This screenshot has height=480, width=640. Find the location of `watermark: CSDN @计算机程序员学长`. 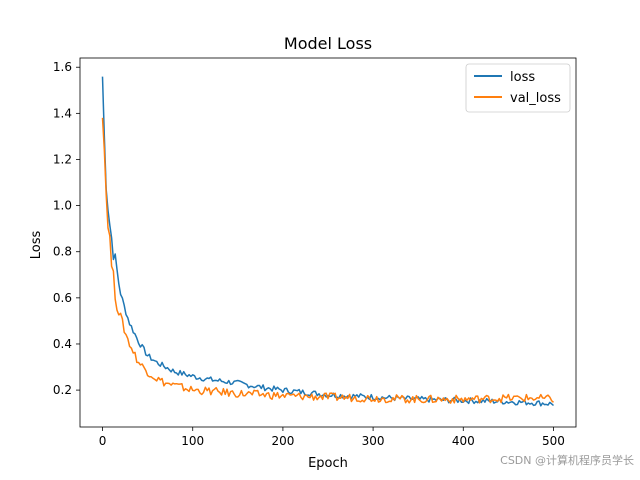

watermark: CSDN @计算机程序员学长 is located at coordinates (567, 460).